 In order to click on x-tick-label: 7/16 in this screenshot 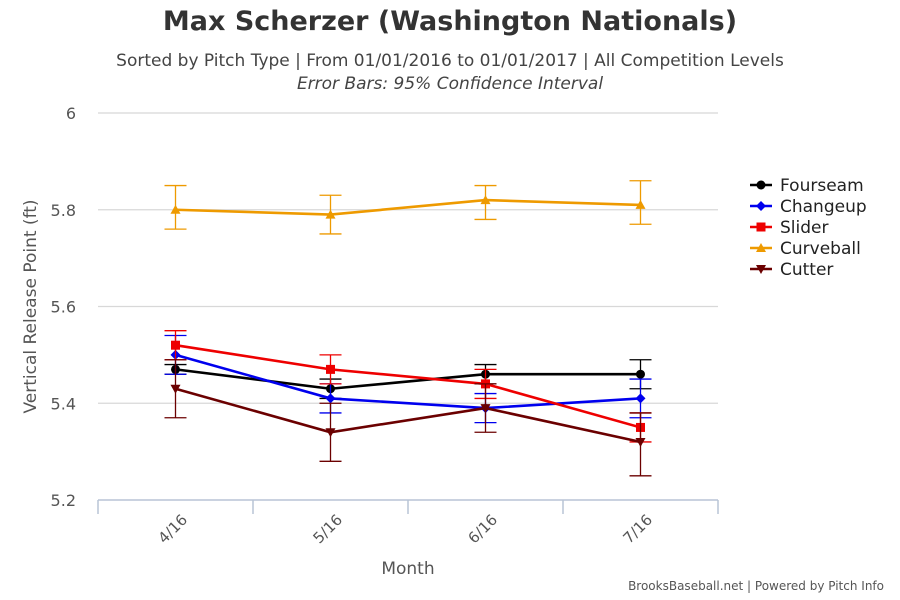, I will do `click(638, 529)`.